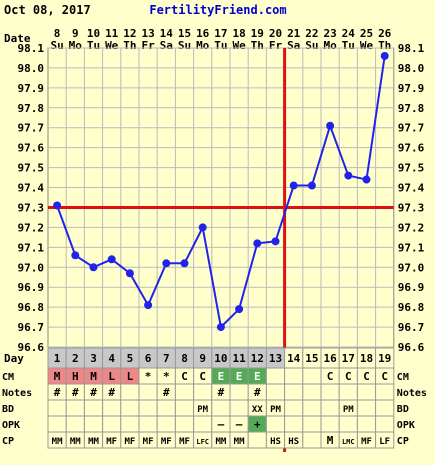 The width and height of the screenshot is (435, 465). What do you see at coordinates (147, 33) in the screenshot?
I see `date-label: 13` at bounding box center [147, 33].